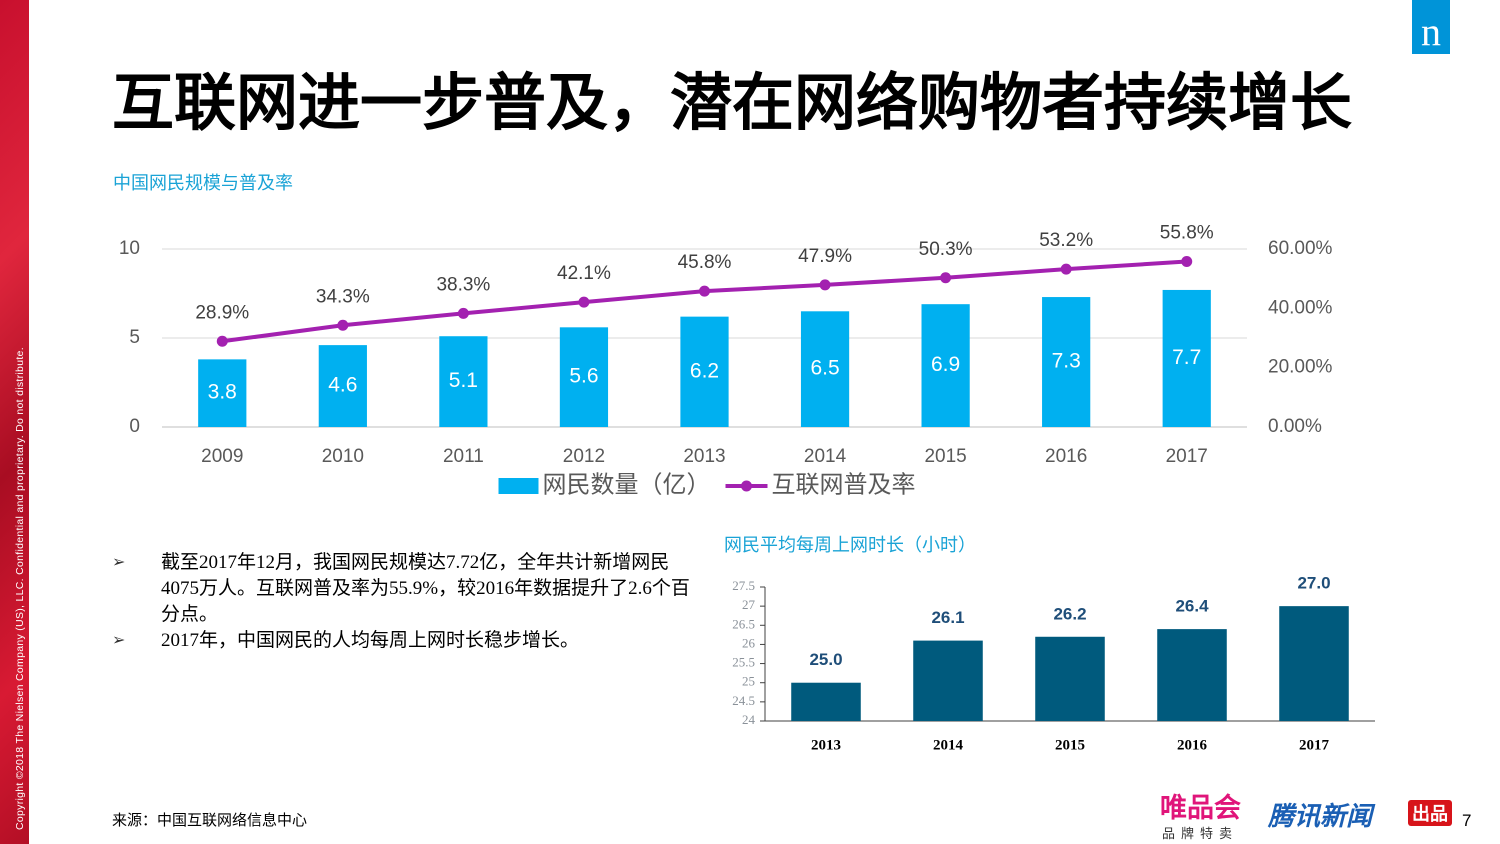 Image resolution: width=1500 pixels, height=844 pixels. What do you see at coordinates (1200, 808) in the screenshot?
I see `brand-logo: 唯品会` at bounding box center [1200, 808].